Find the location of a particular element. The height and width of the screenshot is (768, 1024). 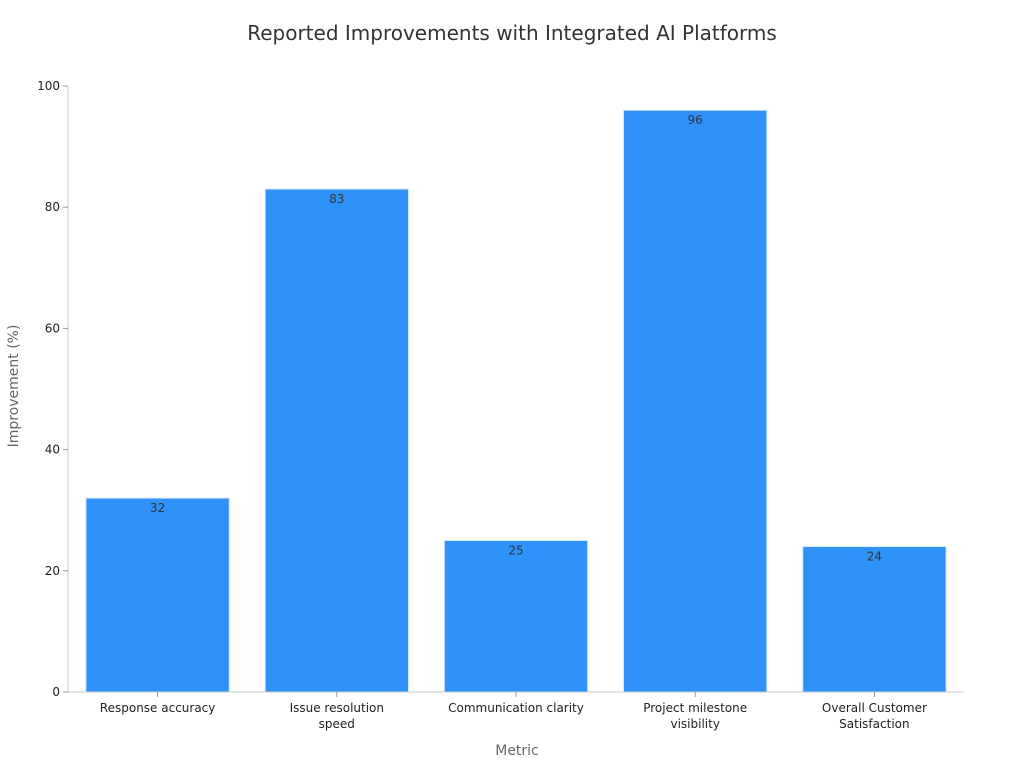

y-tick-label: 100 is located at coordinates (48, 86).